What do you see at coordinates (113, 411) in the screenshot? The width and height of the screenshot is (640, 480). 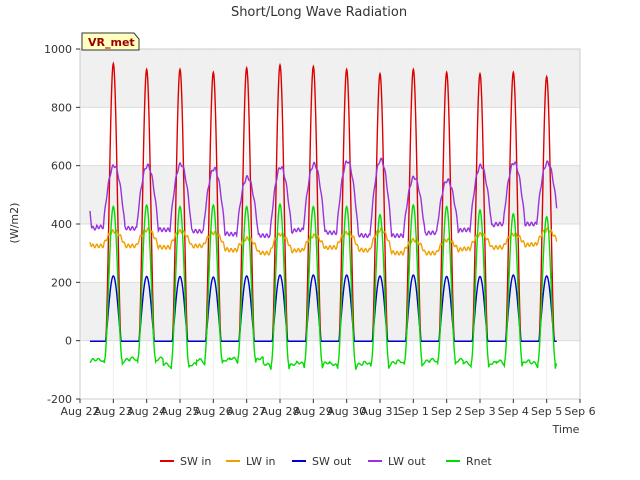 I see `x-tick-label: Aug 23` at bounding box center [113, 411].